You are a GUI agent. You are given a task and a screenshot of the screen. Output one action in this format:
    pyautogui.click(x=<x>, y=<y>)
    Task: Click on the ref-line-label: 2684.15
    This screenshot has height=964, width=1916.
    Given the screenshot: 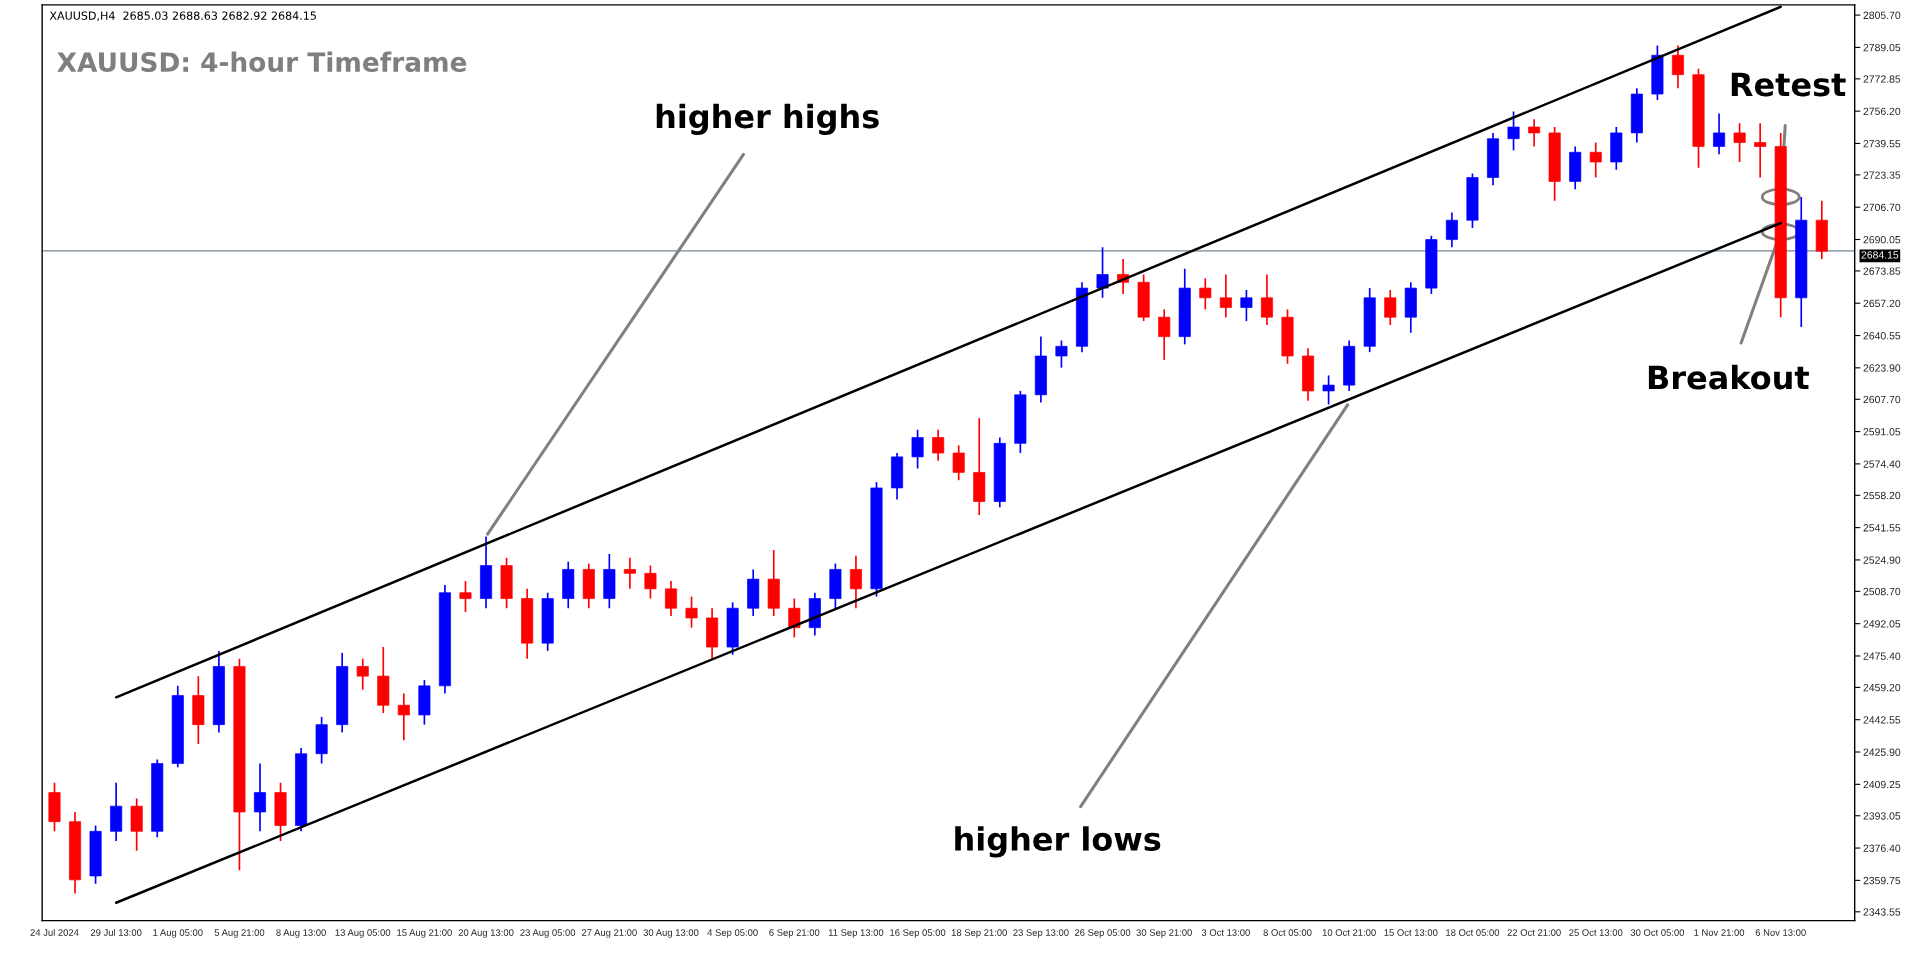 What is the action you would take?
    pyautogui.click(x=1880, y=255)
    